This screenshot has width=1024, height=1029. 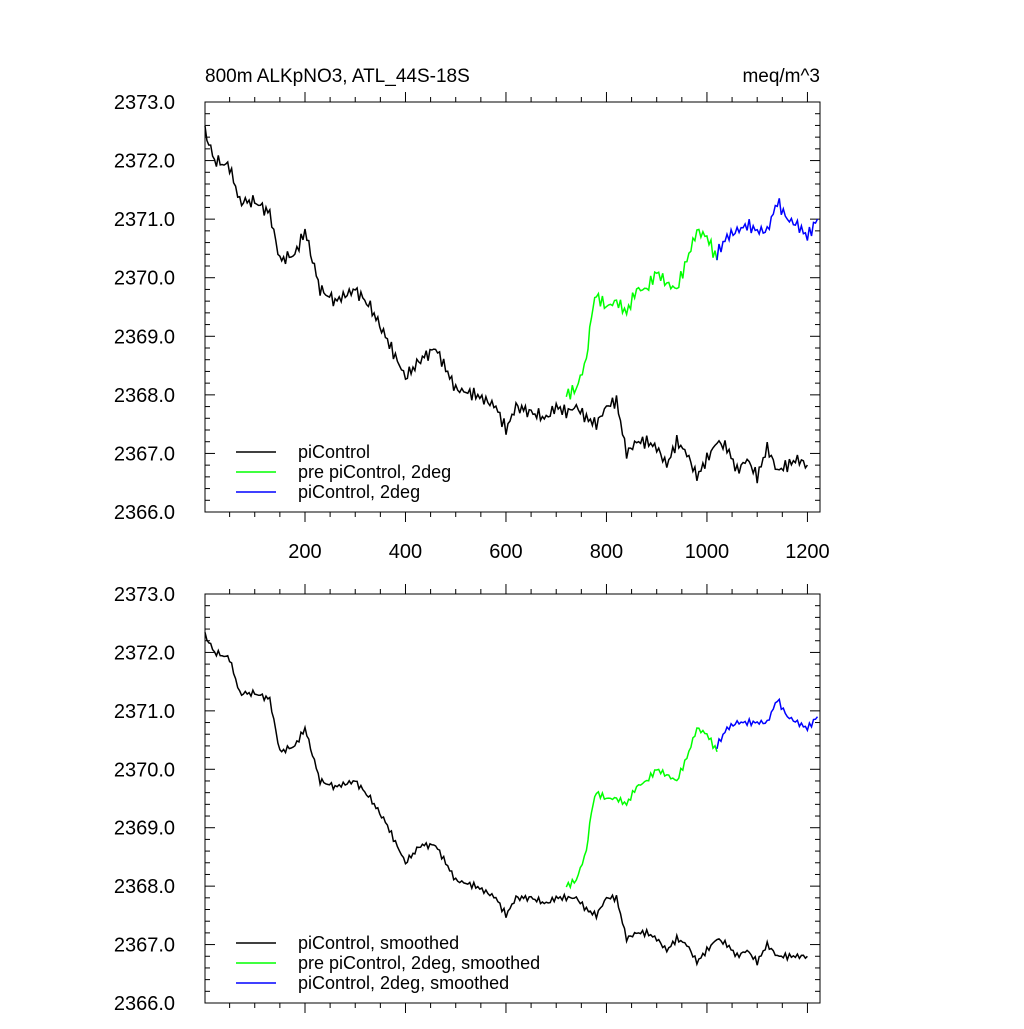 I want to click on chart-title: 800m ALKpNO3, ATL_44S-18S, so click(x=337, y=76).